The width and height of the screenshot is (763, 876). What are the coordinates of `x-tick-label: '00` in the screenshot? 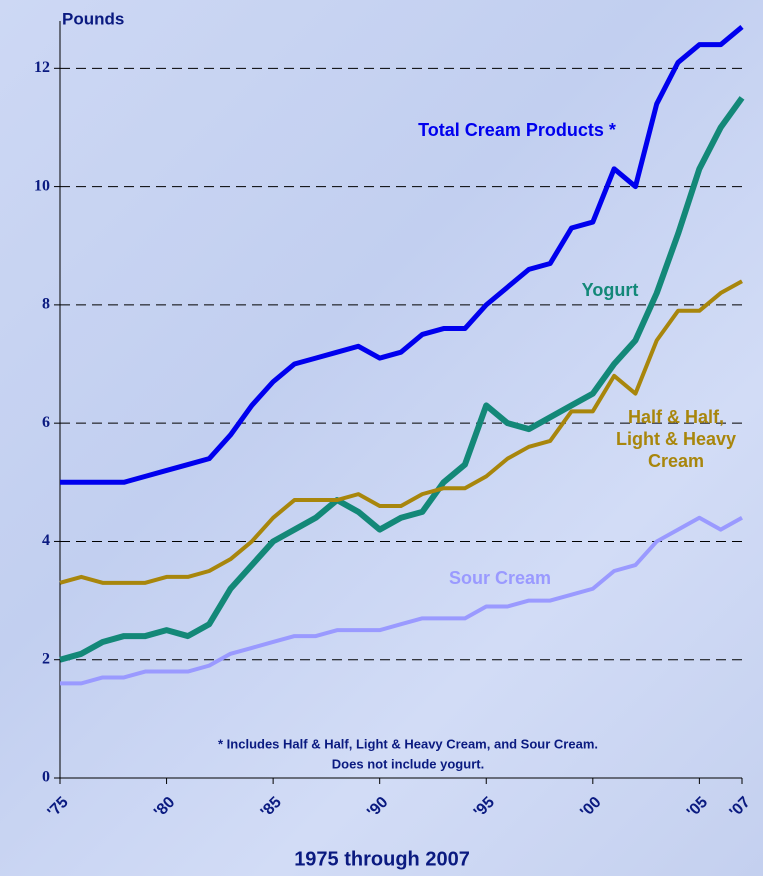 It's located at (590, 807).